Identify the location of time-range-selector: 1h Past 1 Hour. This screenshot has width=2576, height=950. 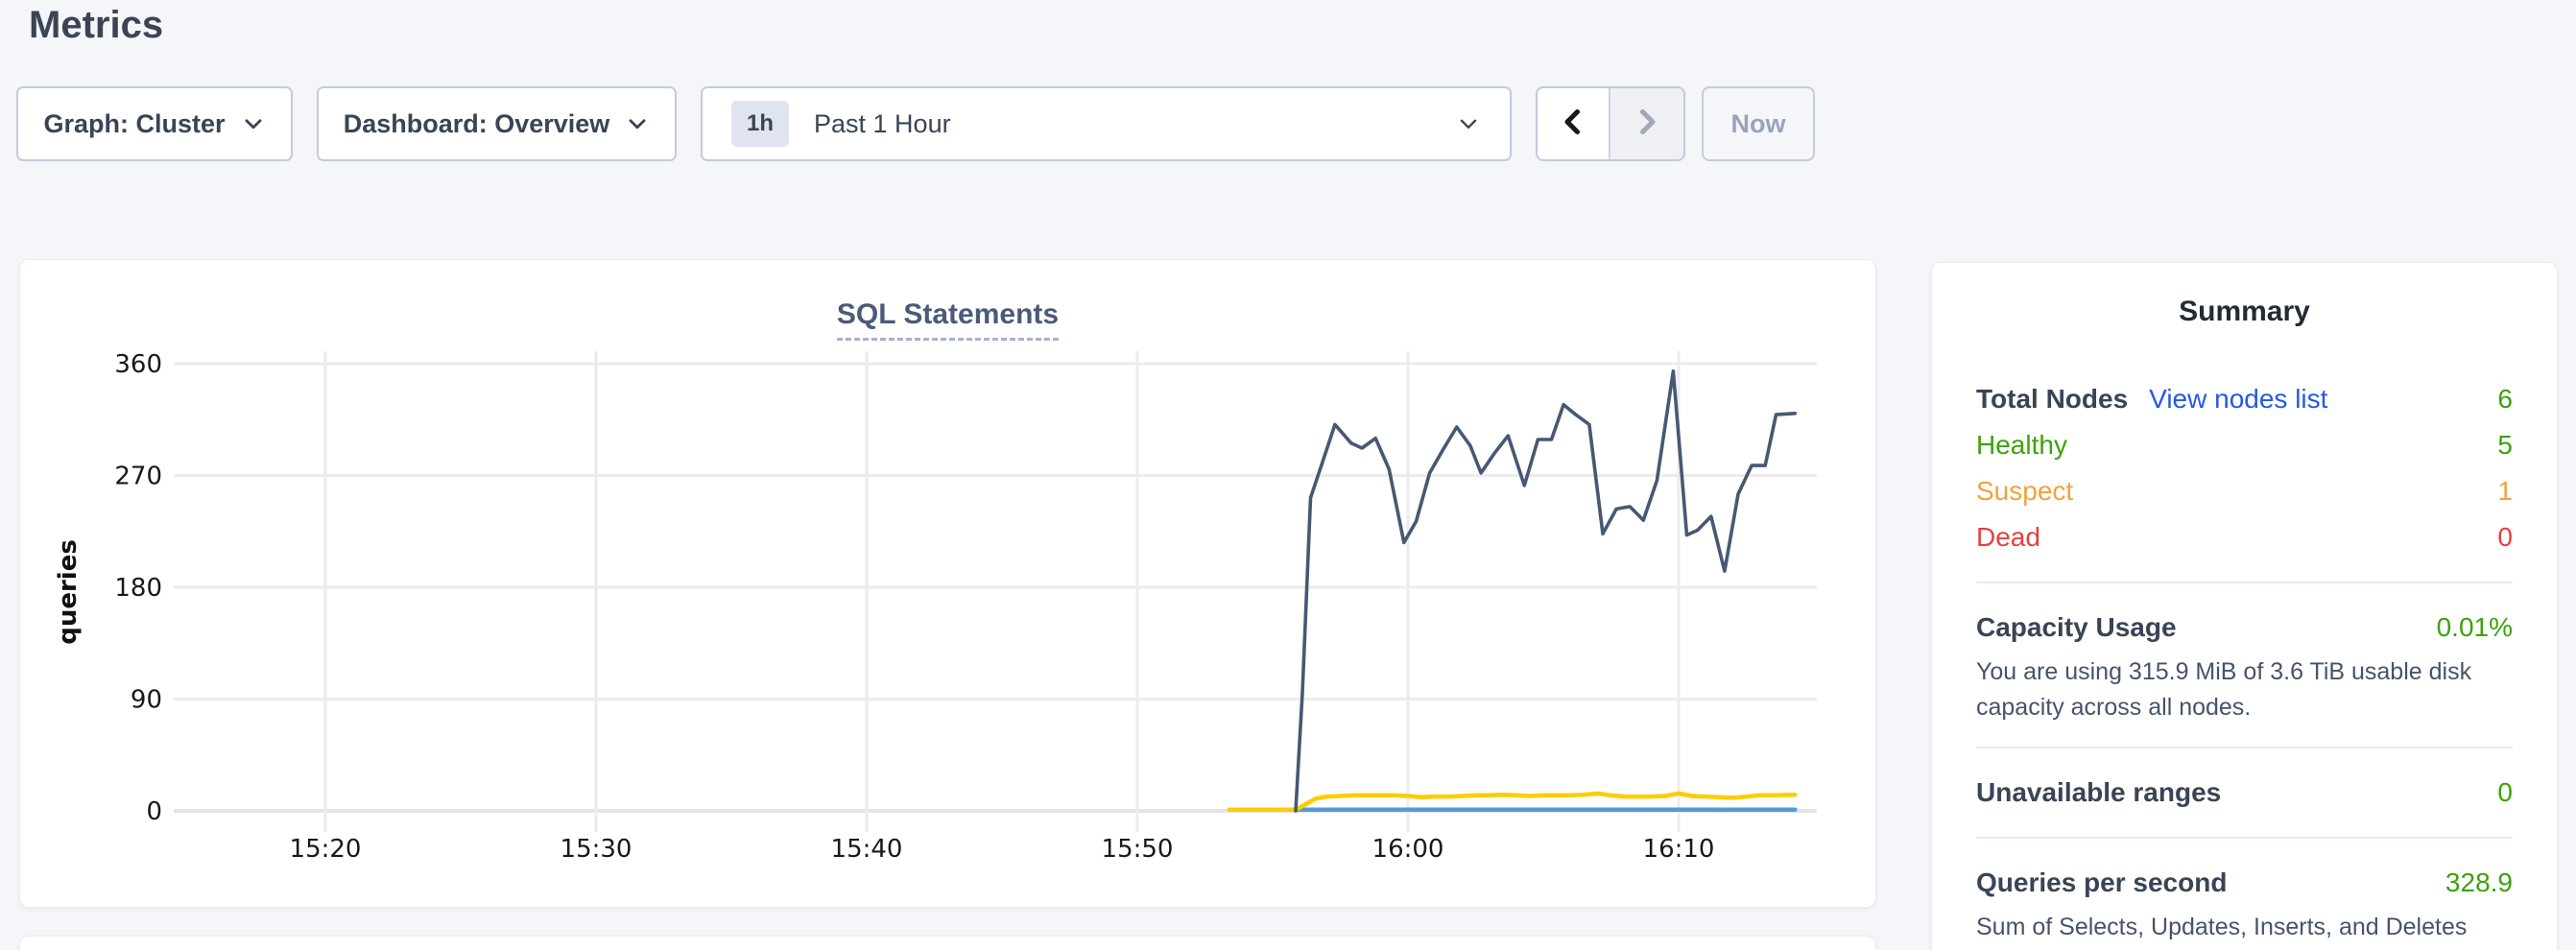
(1106, 123).